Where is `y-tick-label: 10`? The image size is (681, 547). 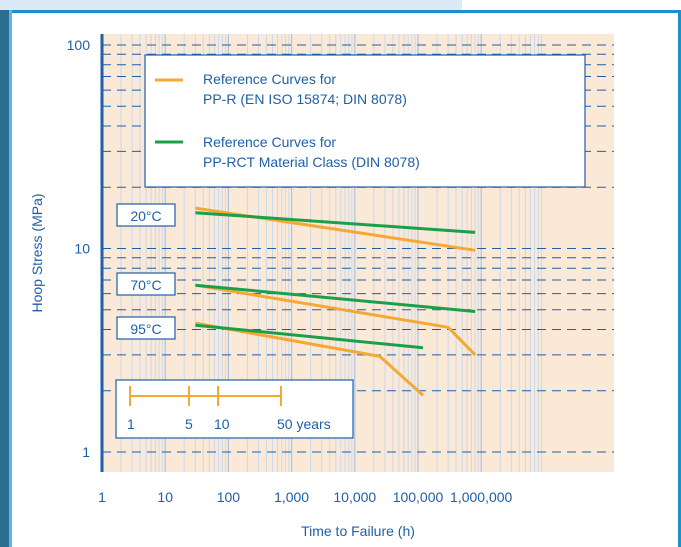 y-tick-label: 10 is located at coordinates (82, 249).